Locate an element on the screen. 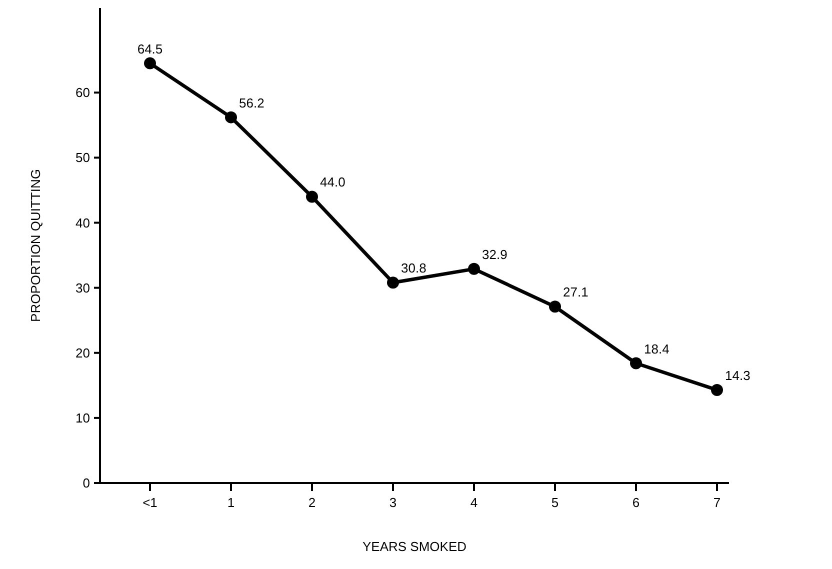  x-tick-label: 1 is located at coordinates (231, 502).